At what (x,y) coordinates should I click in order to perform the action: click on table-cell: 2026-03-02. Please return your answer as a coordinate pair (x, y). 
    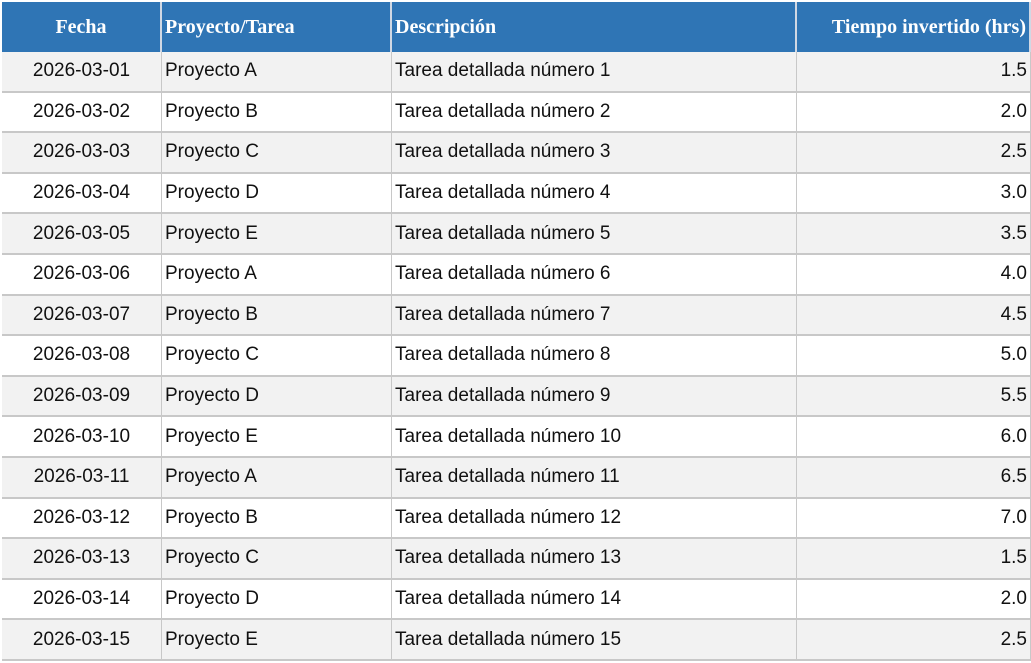
    Looking at the image, I should click on (82, 113).